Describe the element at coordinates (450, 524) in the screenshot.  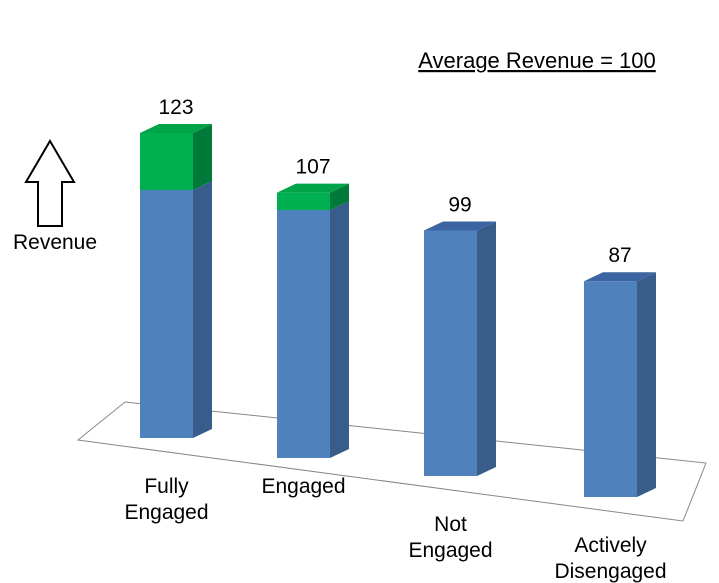
I see `category-label-line: Not` at that location.